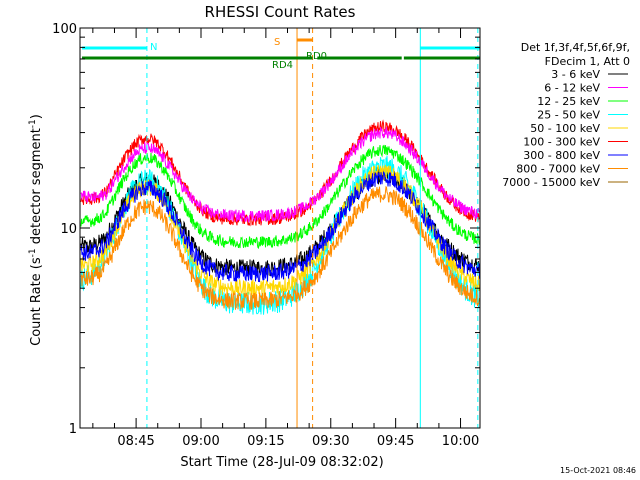  I want to click on x-tick-label: 08:45, so click(135, 441).